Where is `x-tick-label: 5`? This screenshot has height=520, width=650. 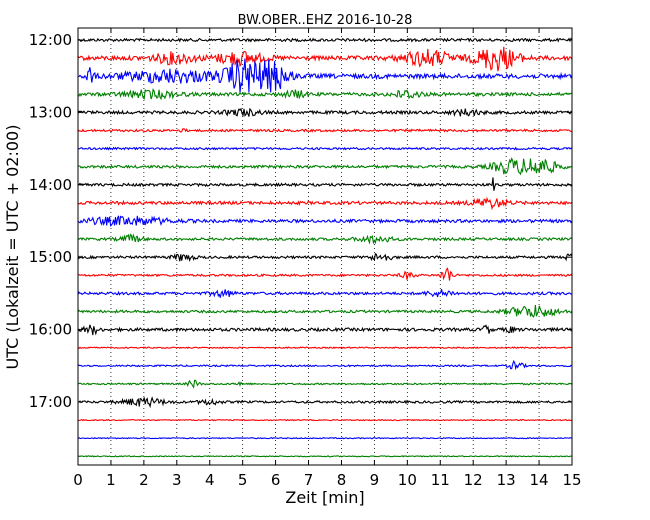 x-tick-label: 5 is located at coordinates (243, 480).